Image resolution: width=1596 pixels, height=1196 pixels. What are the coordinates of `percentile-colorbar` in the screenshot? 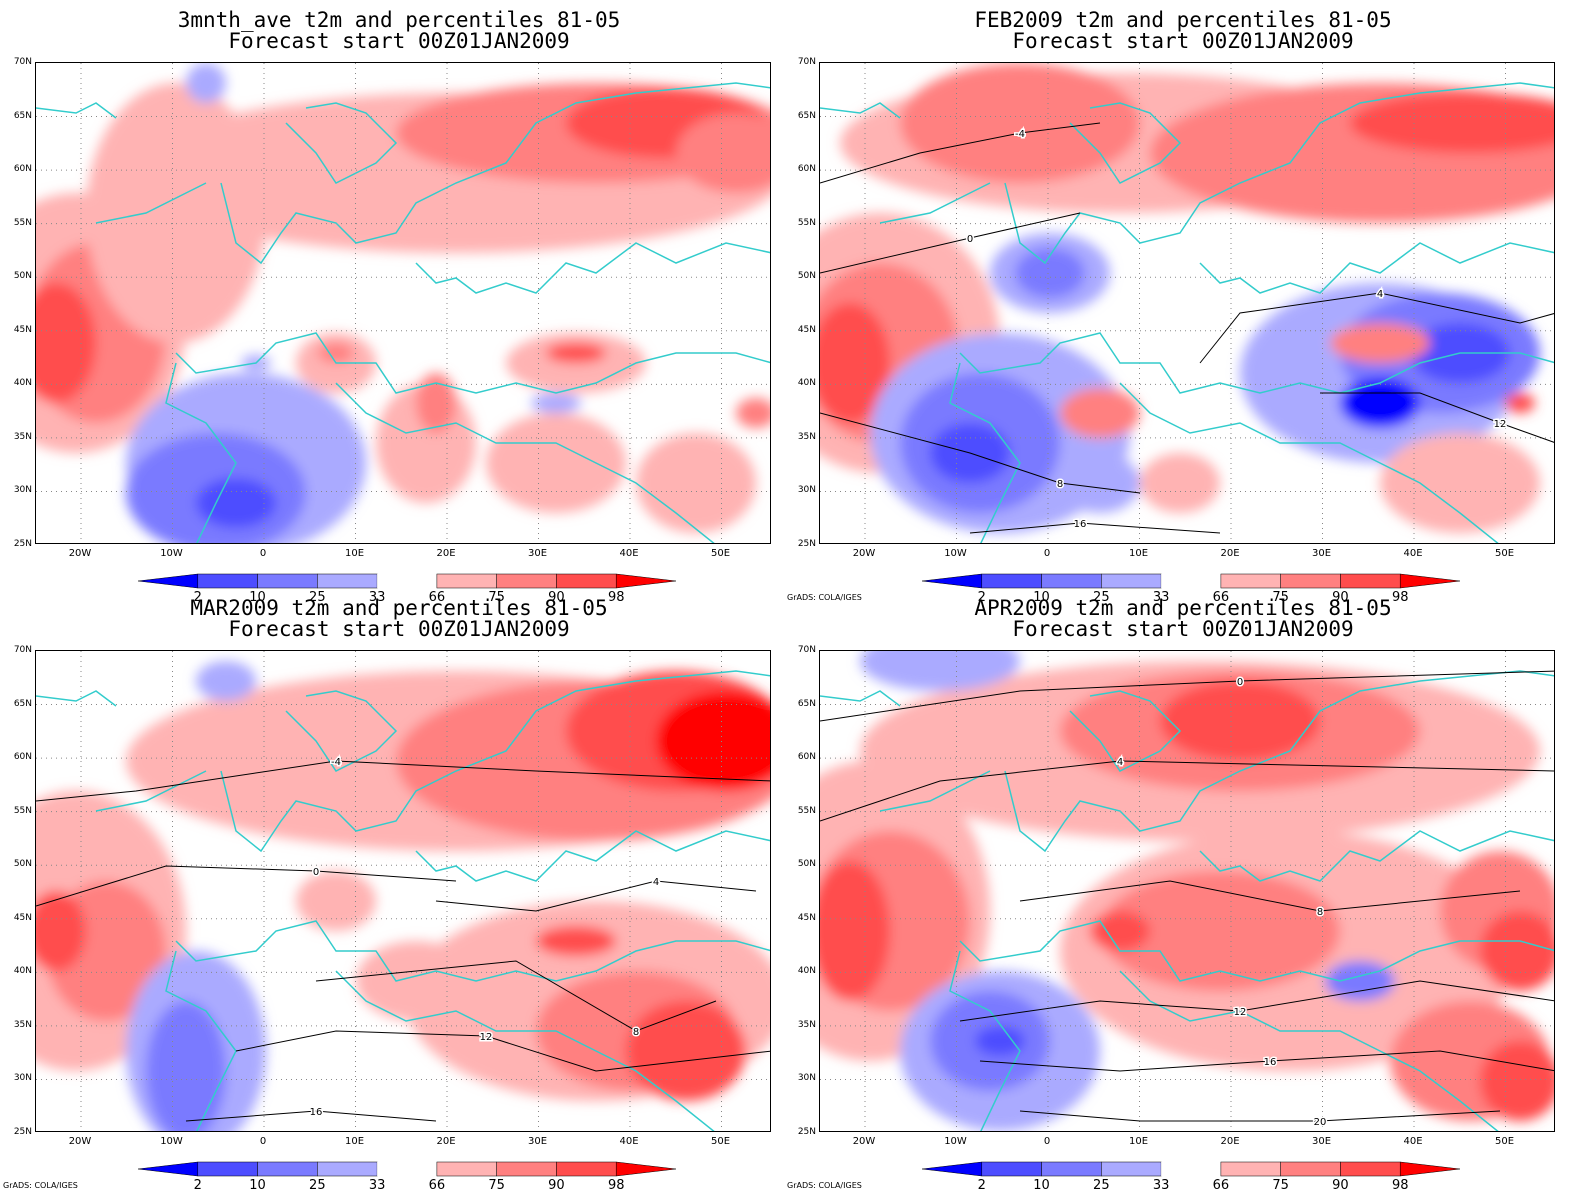 It's located at (1191, 1169).